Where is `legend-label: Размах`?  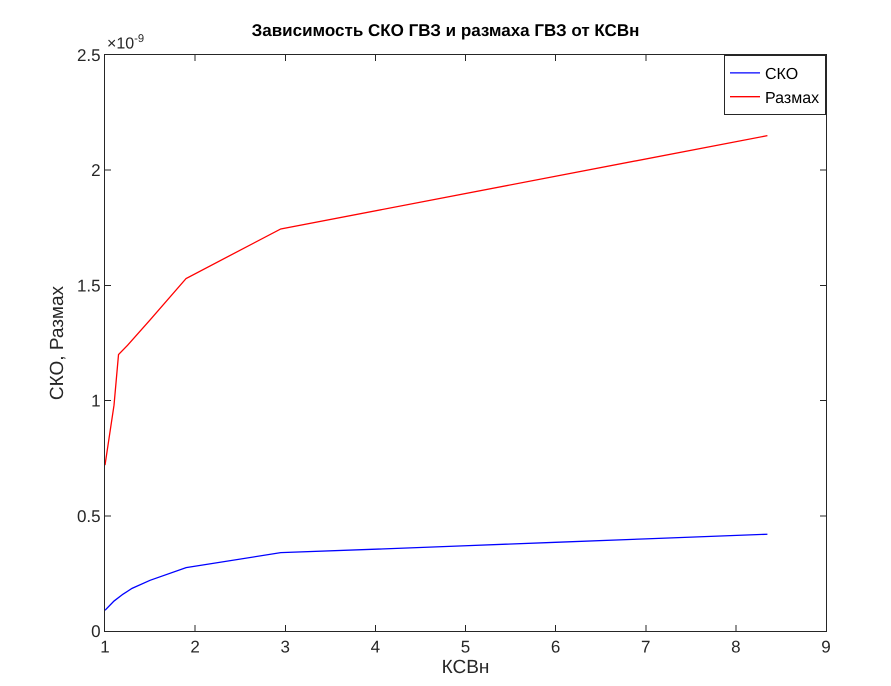 legend-label: Размах is located at coordinates (792, 98).